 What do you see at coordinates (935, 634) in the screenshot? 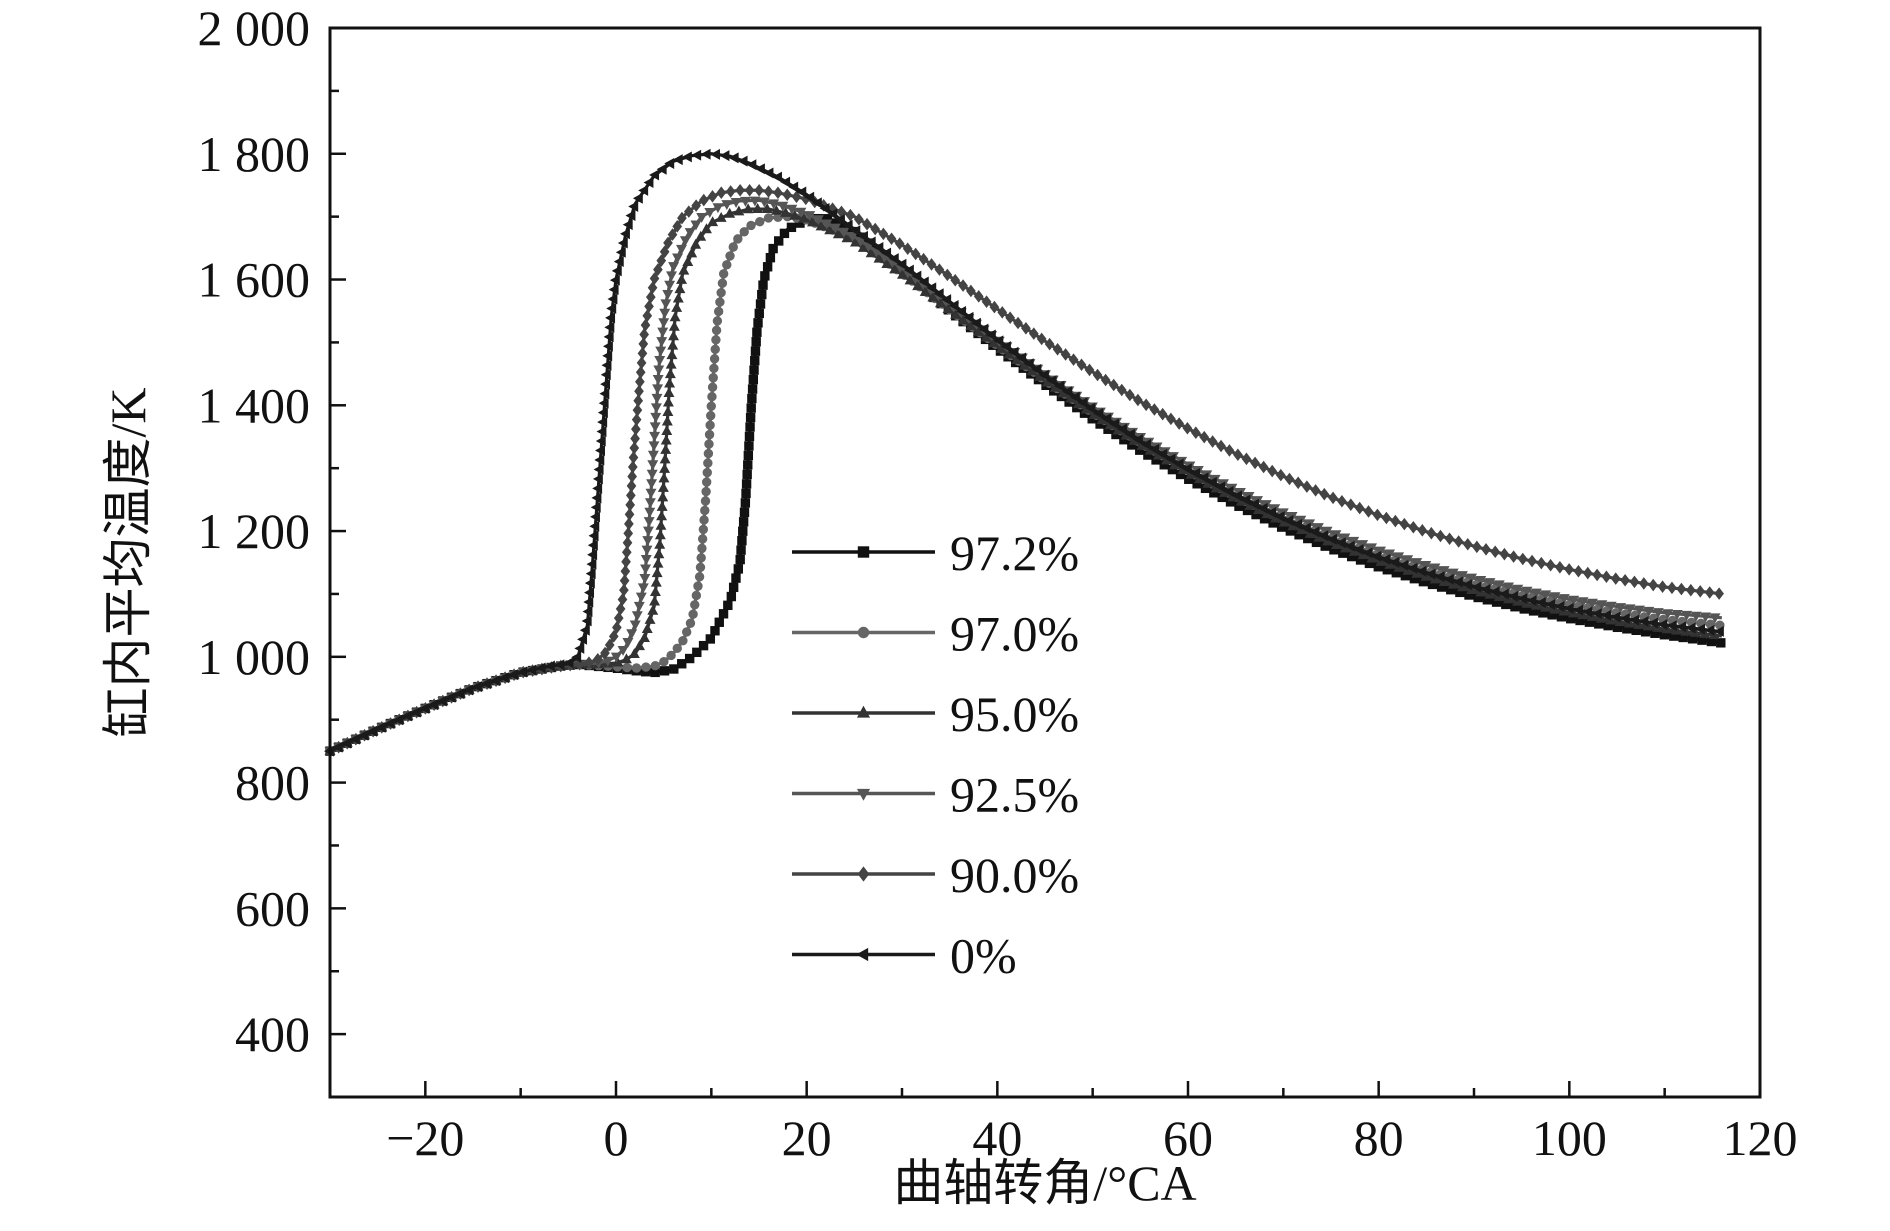
I see `legend-item: 97.0%` at bounding box center [935, 634].